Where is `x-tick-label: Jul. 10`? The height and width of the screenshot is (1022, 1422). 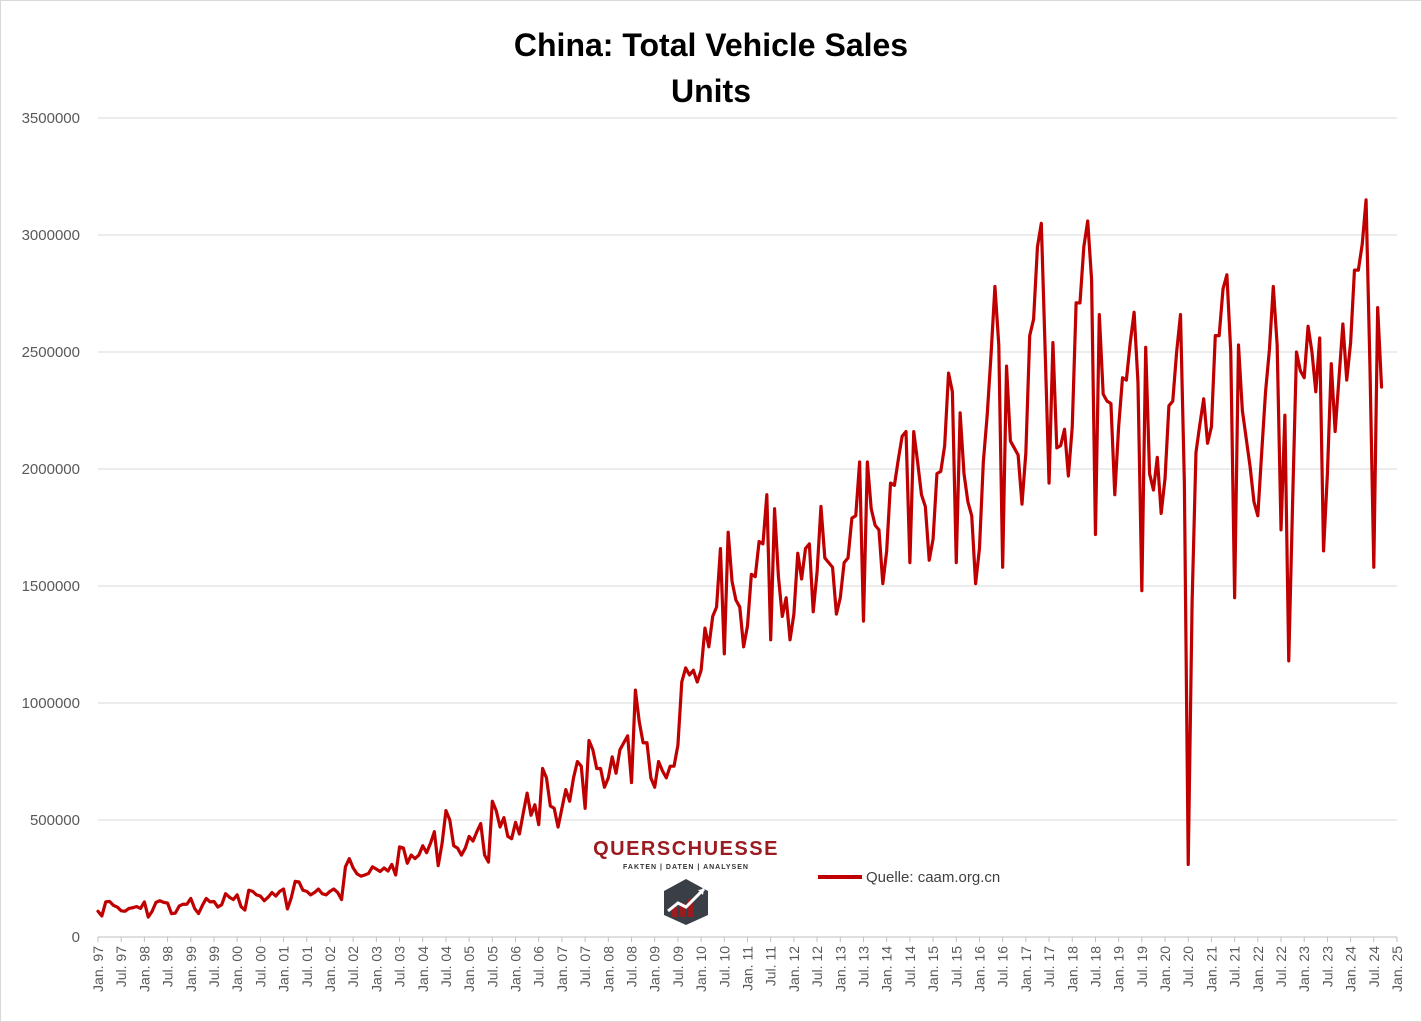
x-tick-label: Jul. 10 is located at coordinates (724, 966).